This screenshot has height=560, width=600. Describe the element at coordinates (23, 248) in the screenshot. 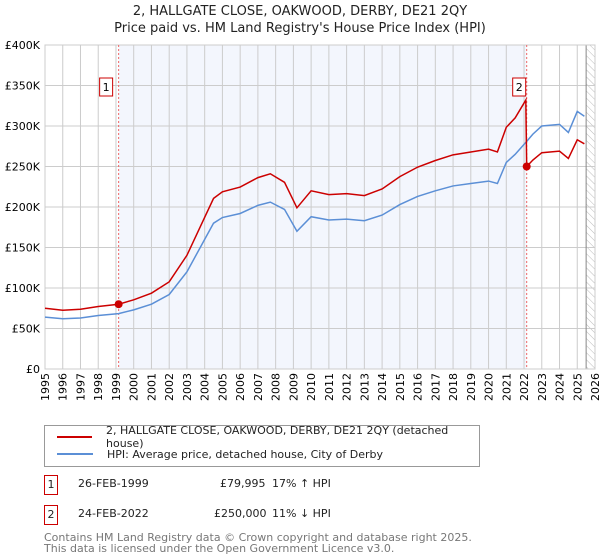

I see `y-tick-label: £150K` at that location.